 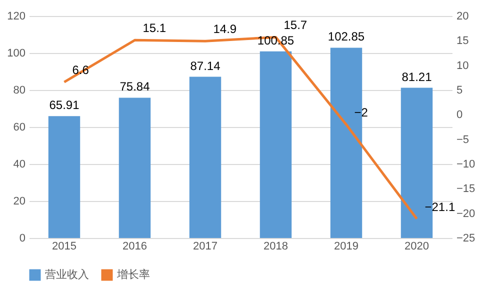 I want to click on data-label: 87.14, so click(x=205, y=65).